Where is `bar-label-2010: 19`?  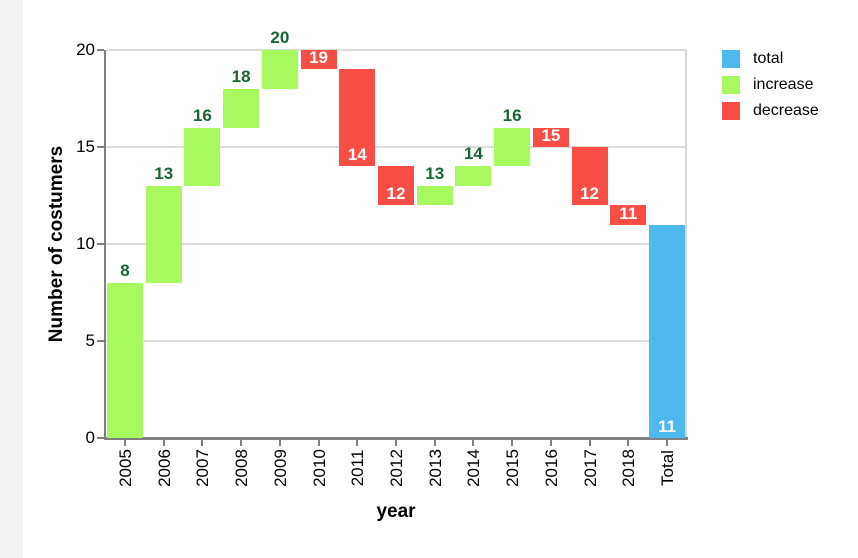 bar-label-2010: 19 is located at coordinates (319, 58).